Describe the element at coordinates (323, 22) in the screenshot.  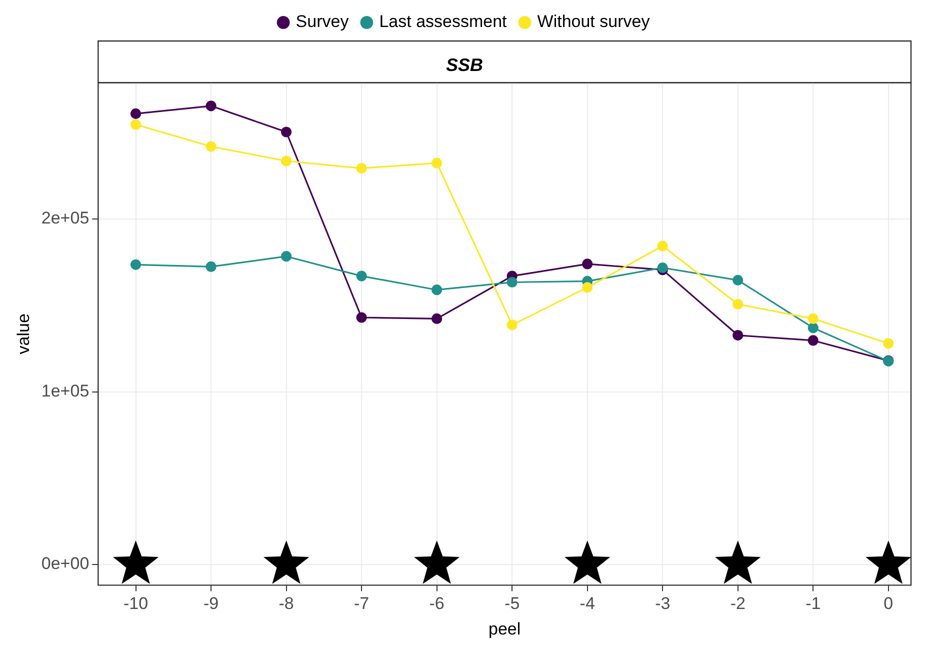
I see `legend-label: Survey` at that location.